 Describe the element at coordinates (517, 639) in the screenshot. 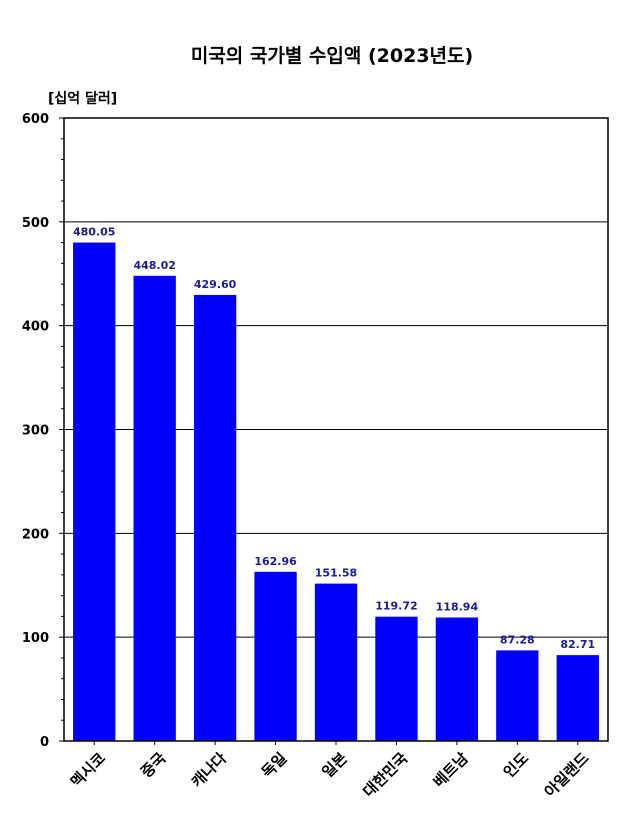

I see `data-label: 87.28` at that location.